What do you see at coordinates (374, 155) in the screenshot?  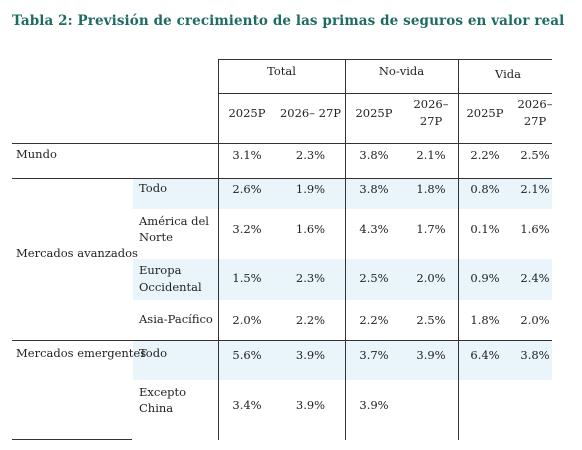 I see `value-mundo-novida-2025: 3.8%` at bounding box center [374, 155].